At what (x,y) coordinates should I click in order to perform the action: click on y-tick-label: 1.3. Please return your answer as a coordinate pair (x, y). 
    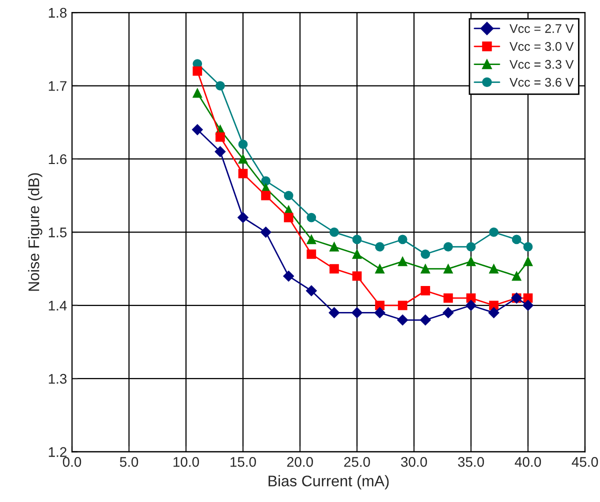
    Looking at the image, I should click on (57, 379).